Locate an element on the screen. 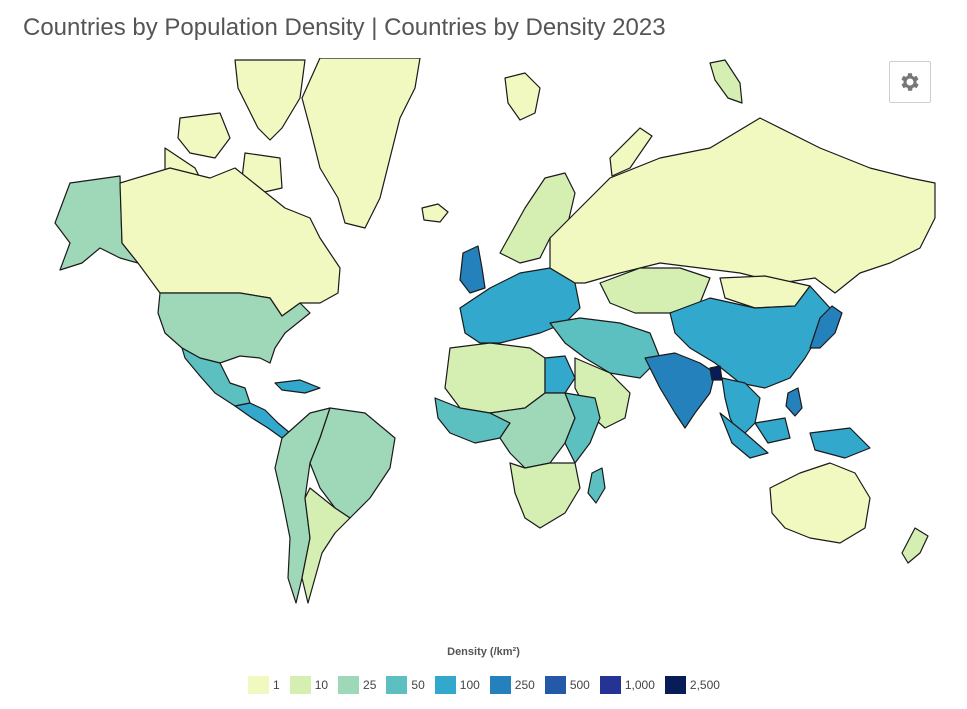 The width and height of the screenshot is (967, 709). region-china is located at coordinates (750, 337).